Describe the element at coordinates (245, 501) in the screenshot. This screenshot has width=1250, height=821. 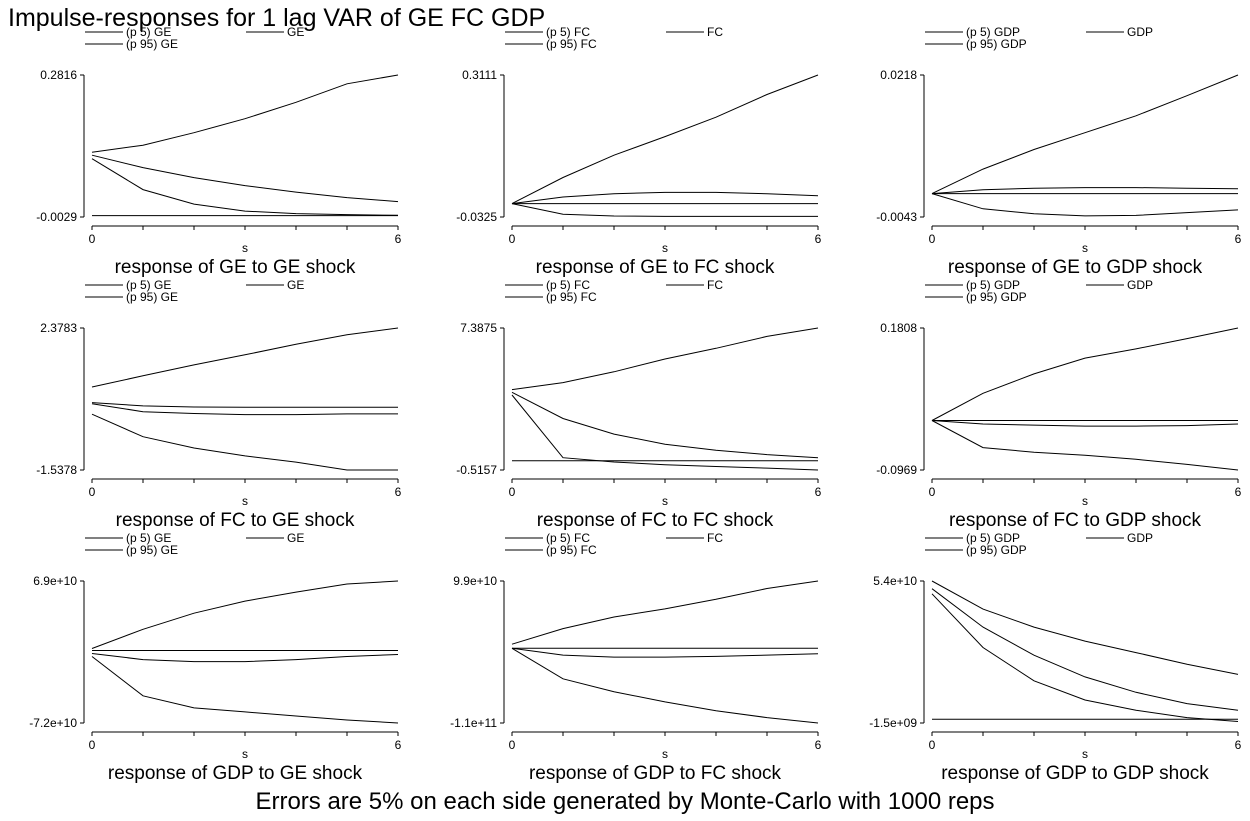
I see `chart-4-x-axis-label: s` at that location.